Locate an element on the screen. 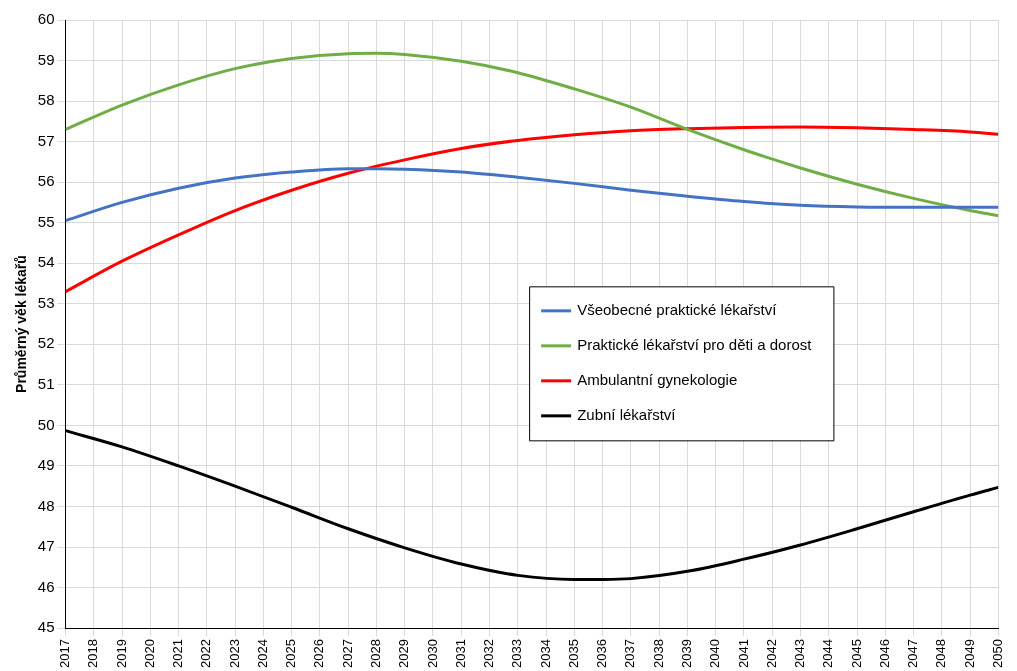  x-tick-label: 2032 is located at coordinates (489, 653).